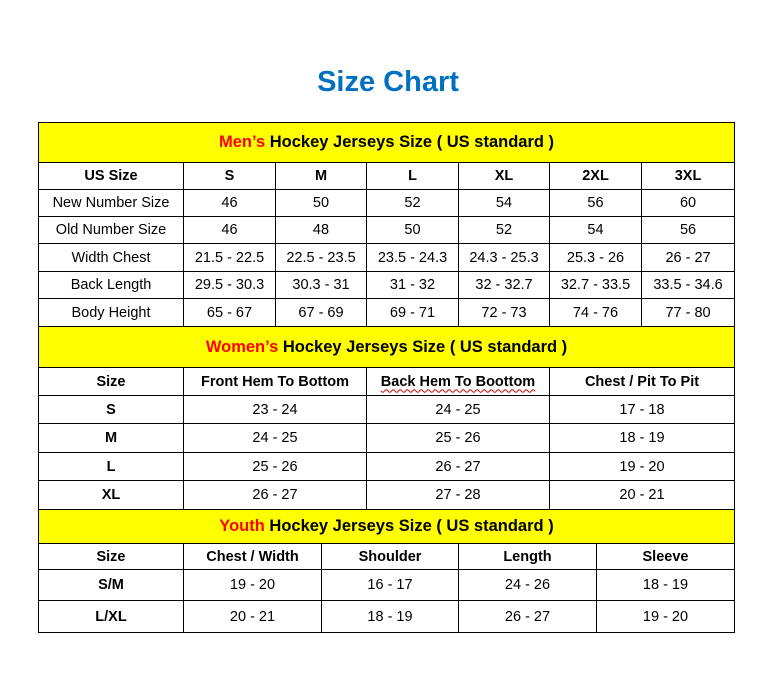  I want to click on column-header: M, so click(321, 176).